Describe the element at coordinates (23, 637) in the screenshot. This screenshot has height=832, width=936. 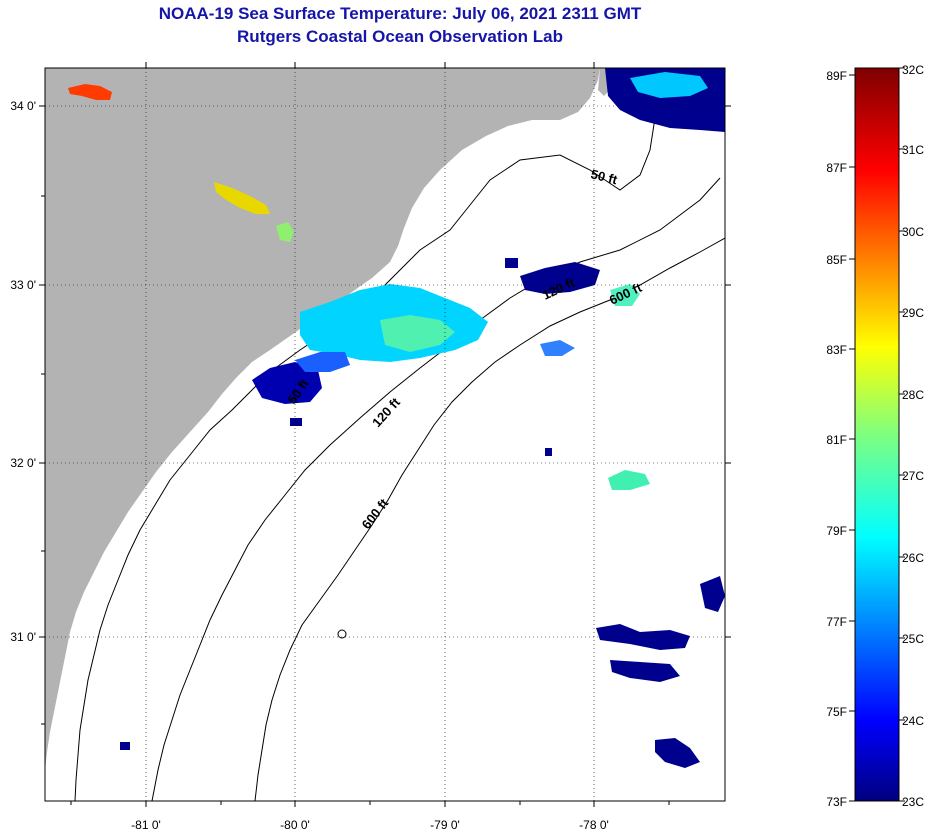
I see `lat-tick-label: 31 0'` at that location.